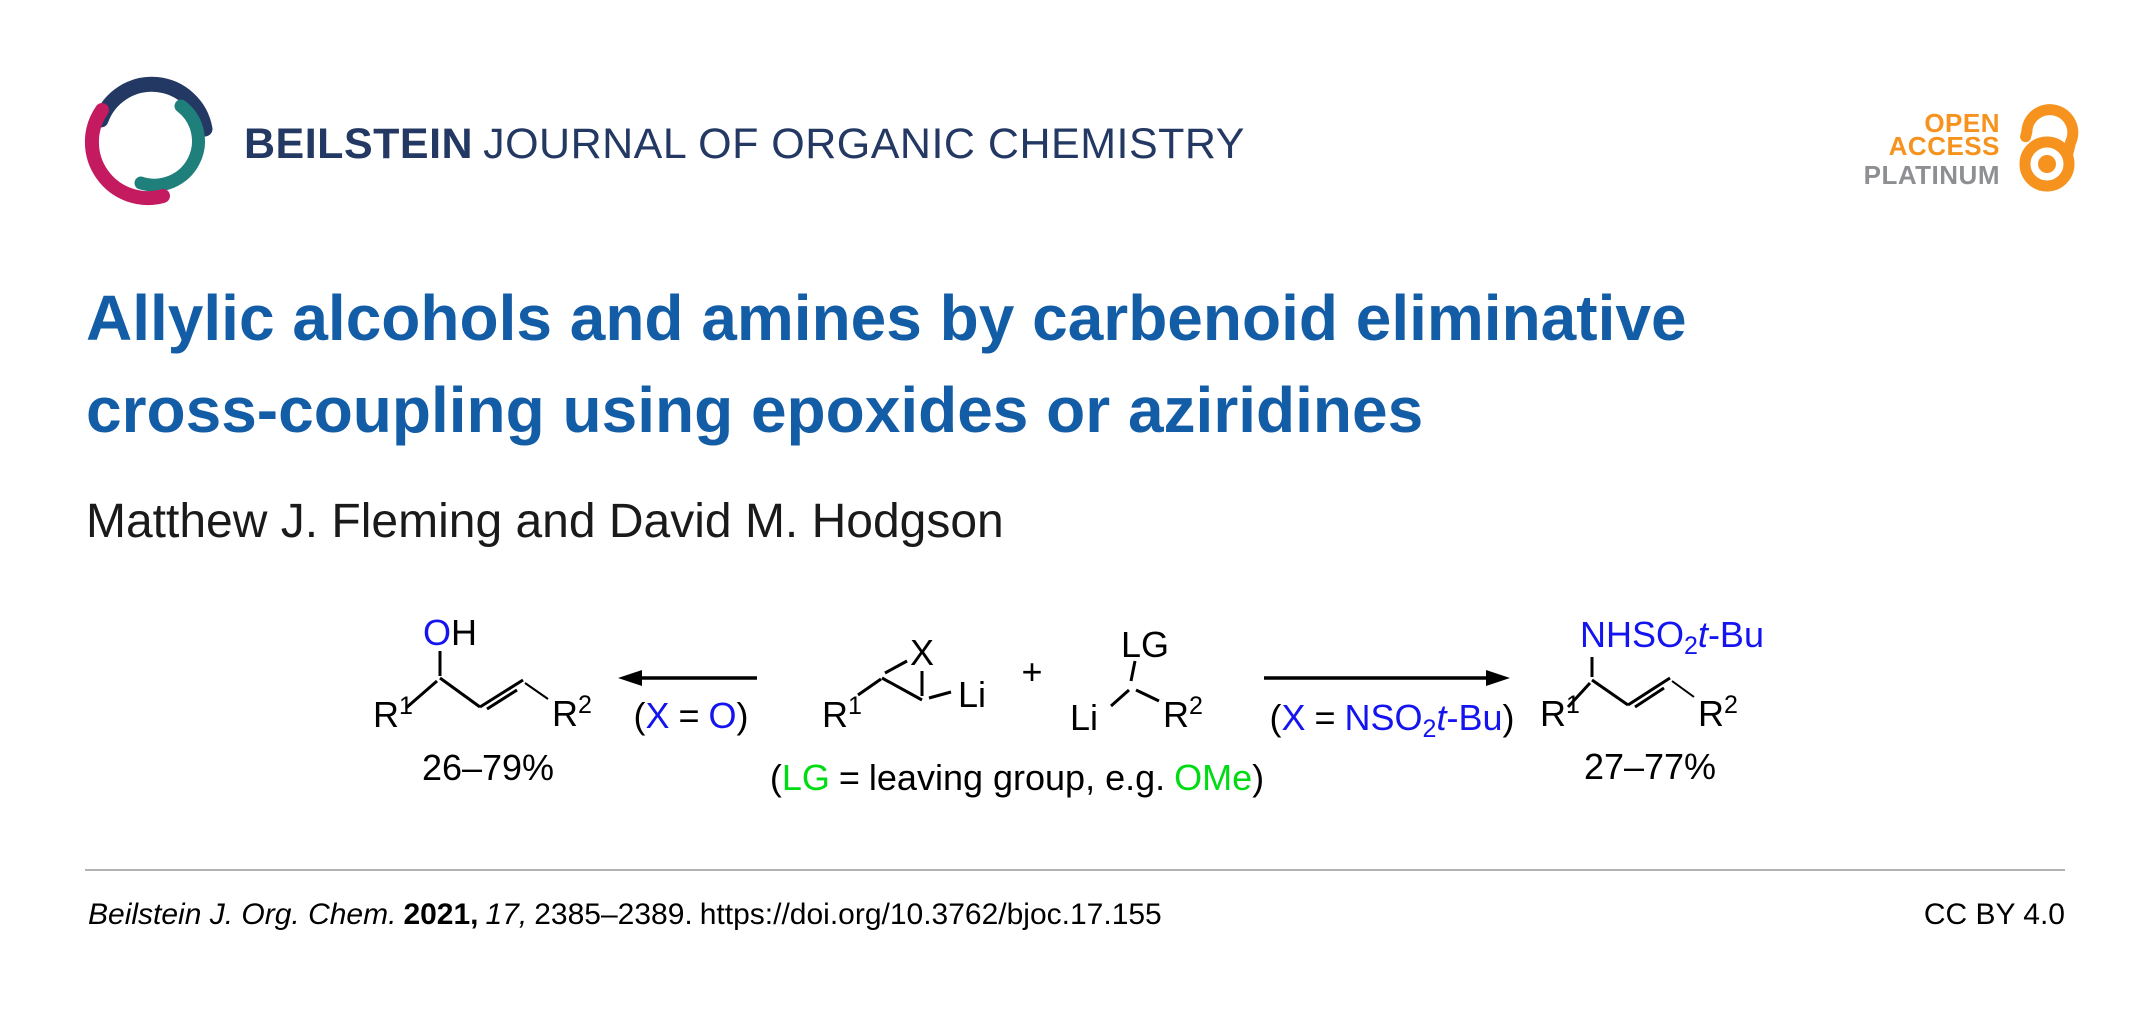  I want to click on open-access-lock-icon, so click(2049, 148).